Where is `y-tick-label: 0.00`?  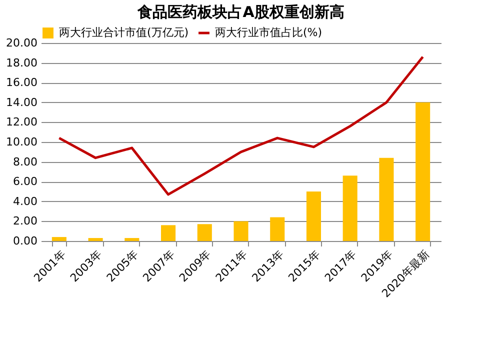
y-tick-label: 0.00 is located at coordinates (25, 241).